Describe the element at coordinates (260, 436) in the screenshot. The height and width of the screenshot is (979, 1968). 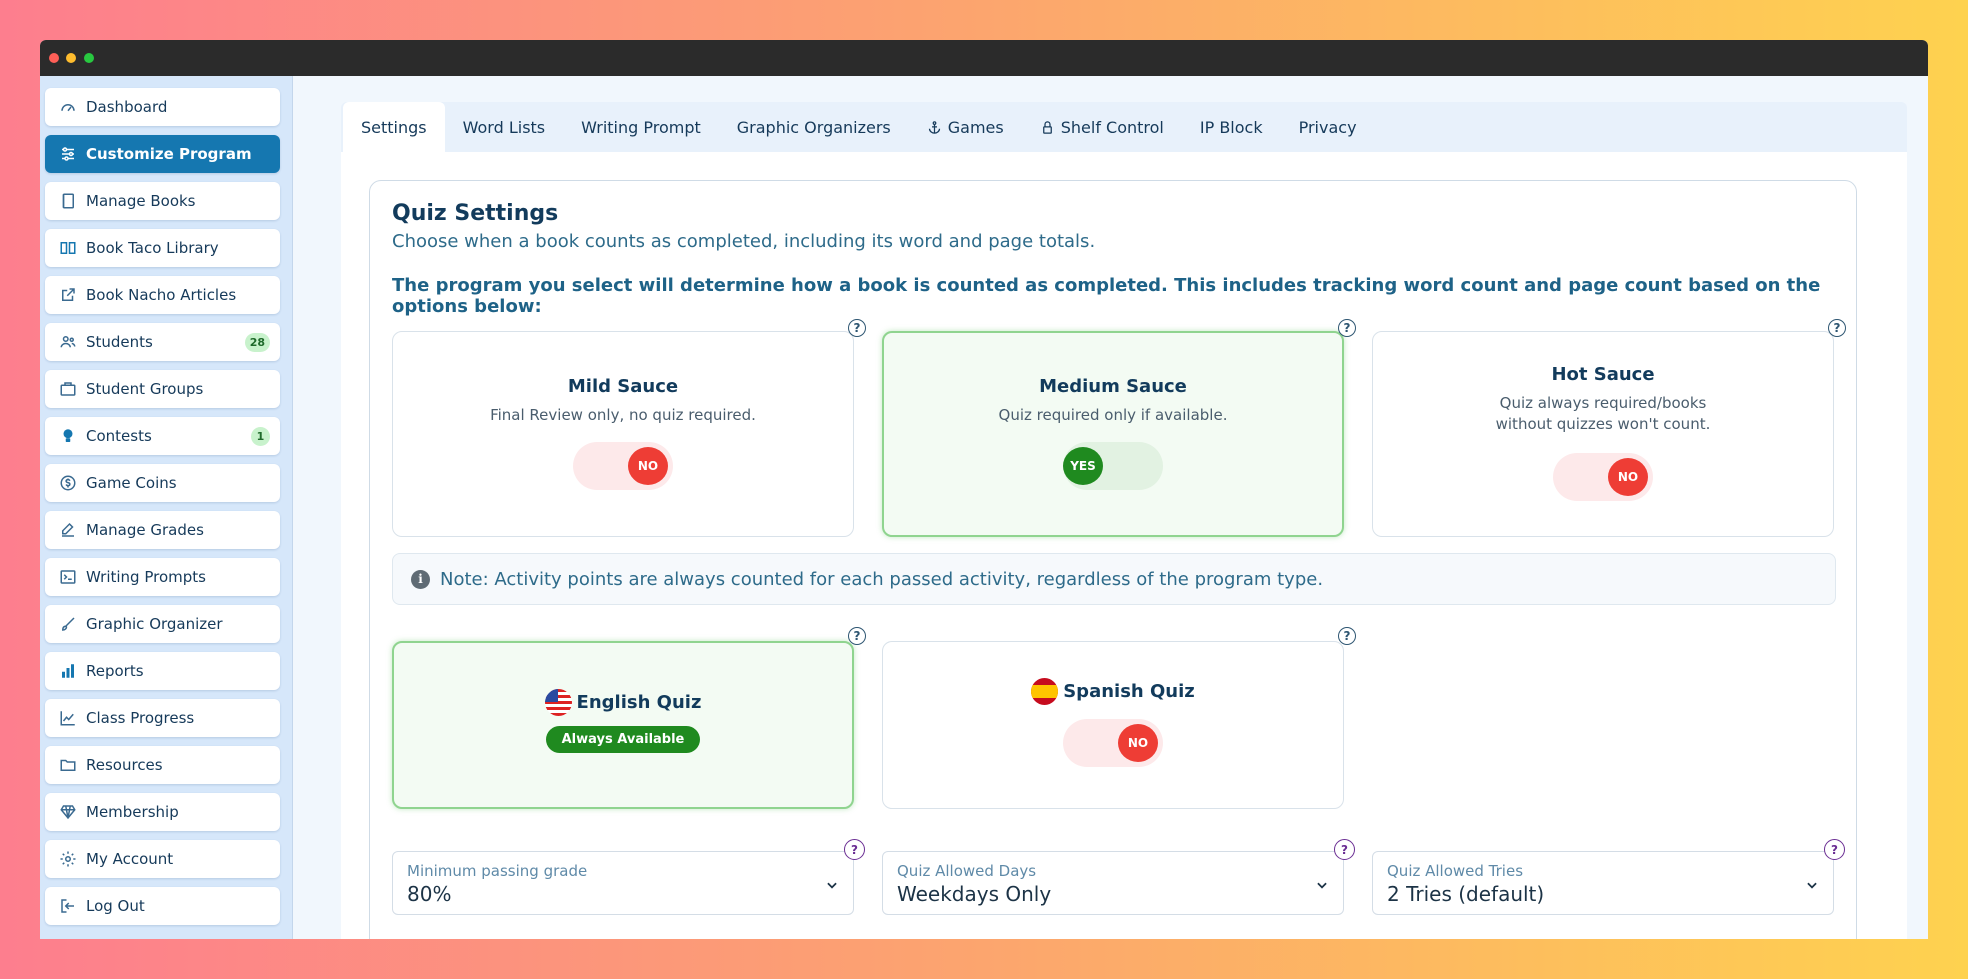
I see `contests-count-badge: 1` at that location.